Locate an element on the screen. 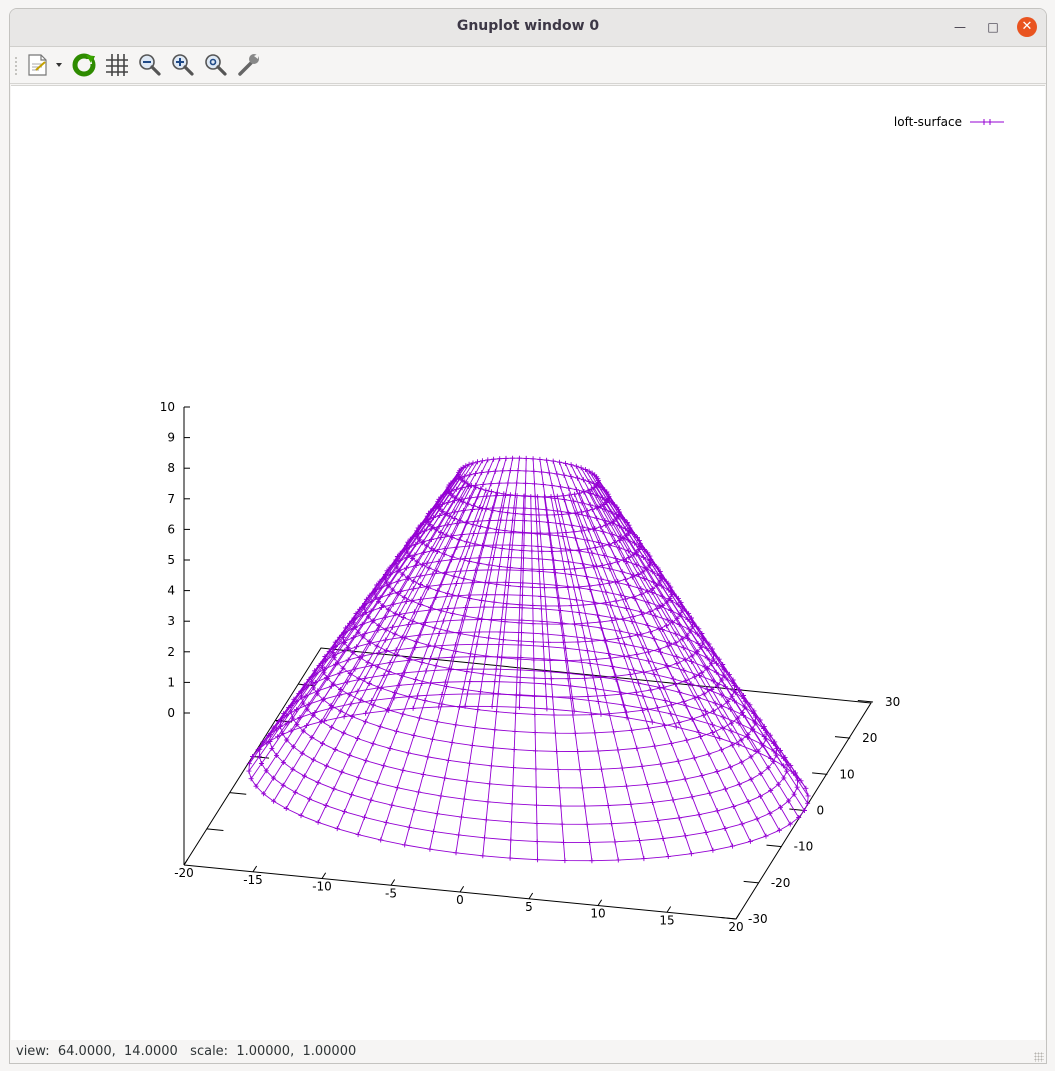 Image resolution: width=1055 pixels, height=1071 pixels. y-tick-label: 0 is located at coordinates (821, 811).